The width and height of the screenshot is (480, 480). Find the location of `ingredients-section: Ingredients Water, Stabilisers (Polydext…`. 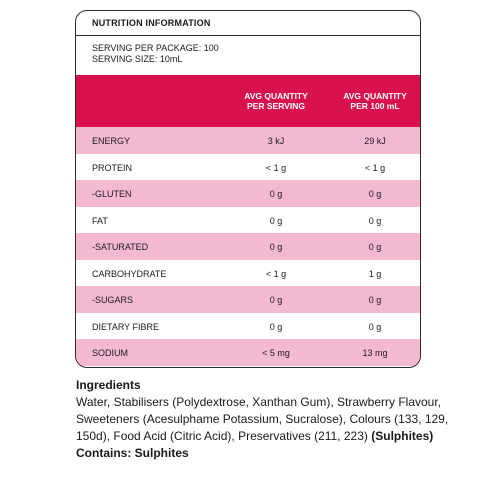

ingredients-section: Ingredients Water, Stabilisers (Polydext… is located at coordinates (266, 419).